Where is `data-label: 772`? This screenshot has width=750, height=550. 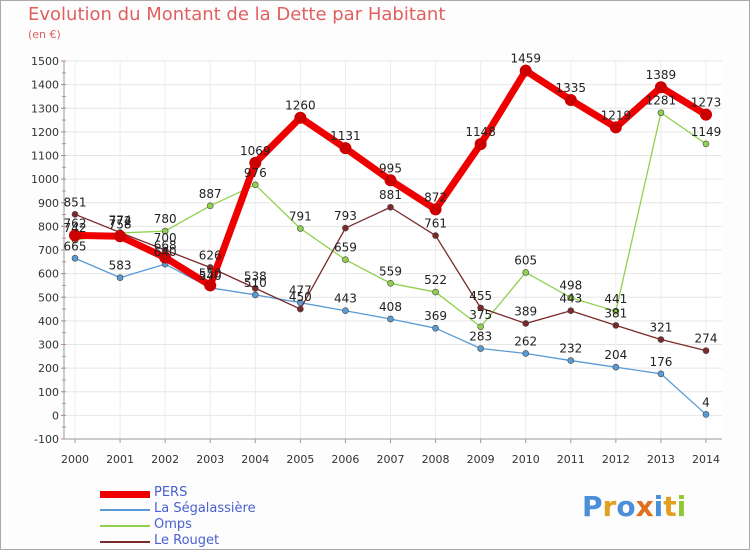
data-label: 772 is located at coordinates (120, 221).